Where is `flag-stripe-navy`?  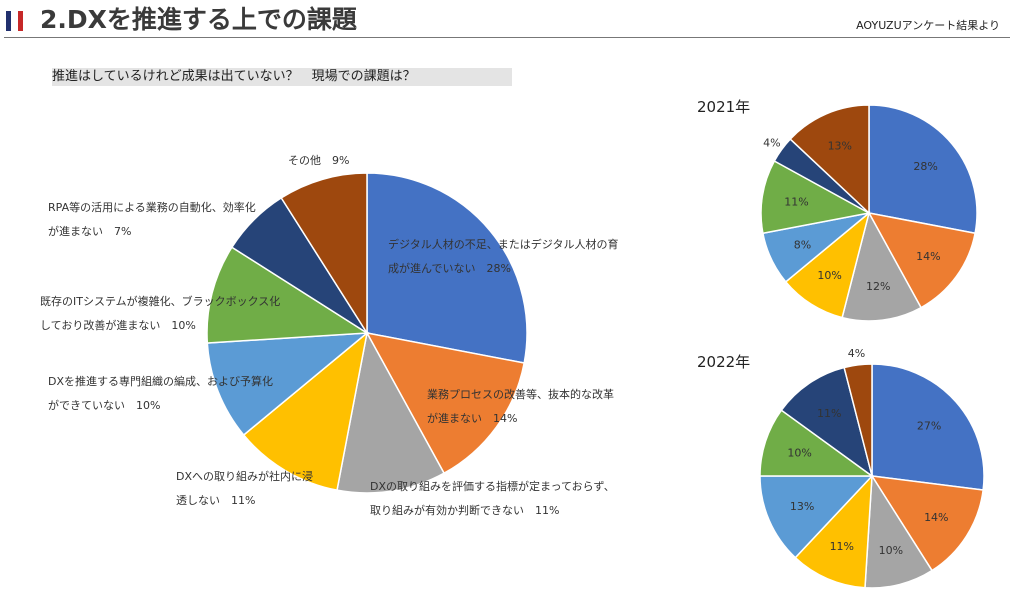
flag-stripe-navy is located at coordinates (8, 21).